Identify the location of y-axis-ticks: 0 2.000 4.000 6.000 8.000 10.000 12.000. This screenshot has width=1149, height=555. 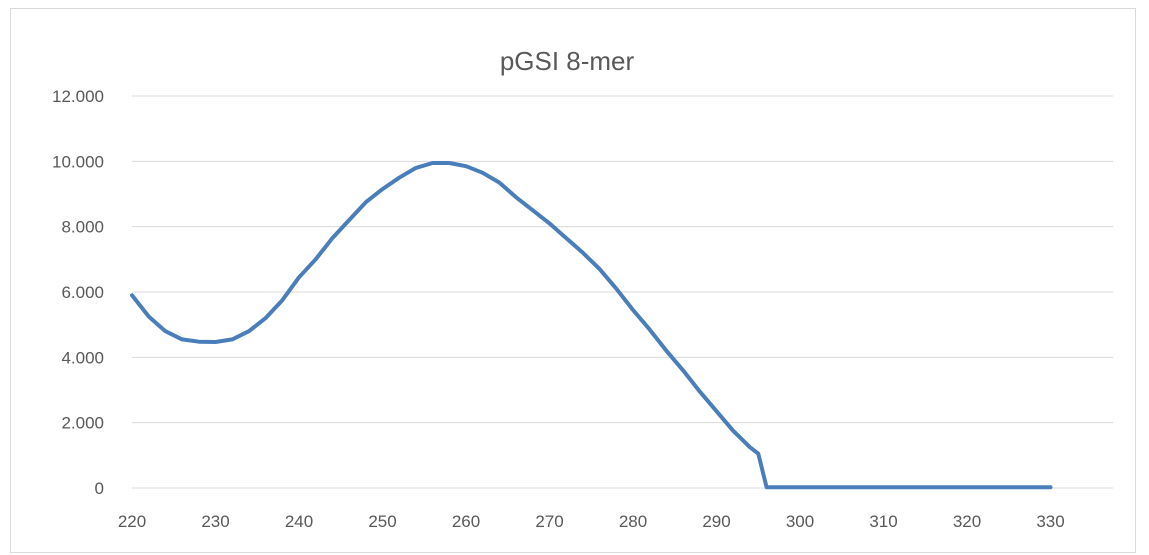
(78, 292).